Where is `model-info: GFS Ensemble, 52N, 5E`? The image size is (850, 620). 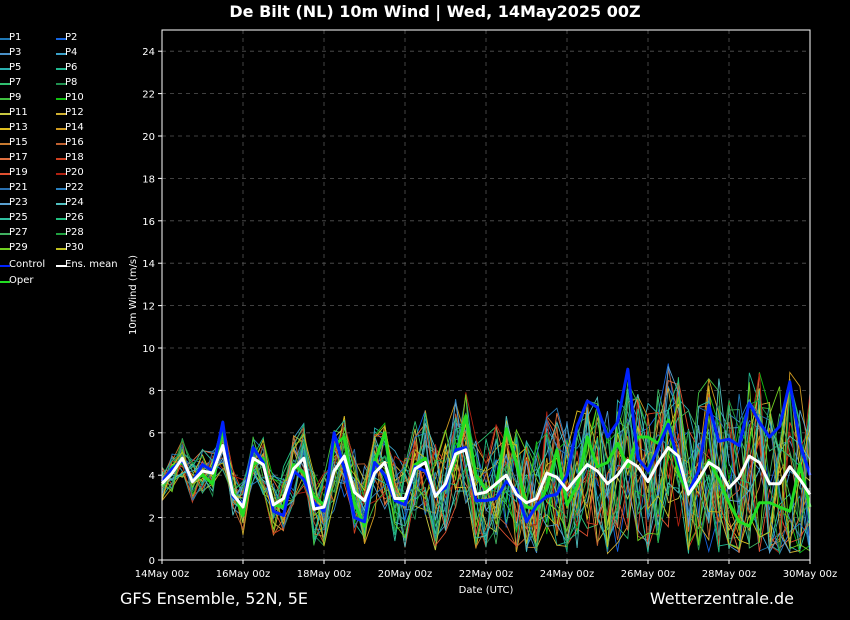 model-info: GFS Ensemble, 52N, 5E is located at coordinates (214, 598).